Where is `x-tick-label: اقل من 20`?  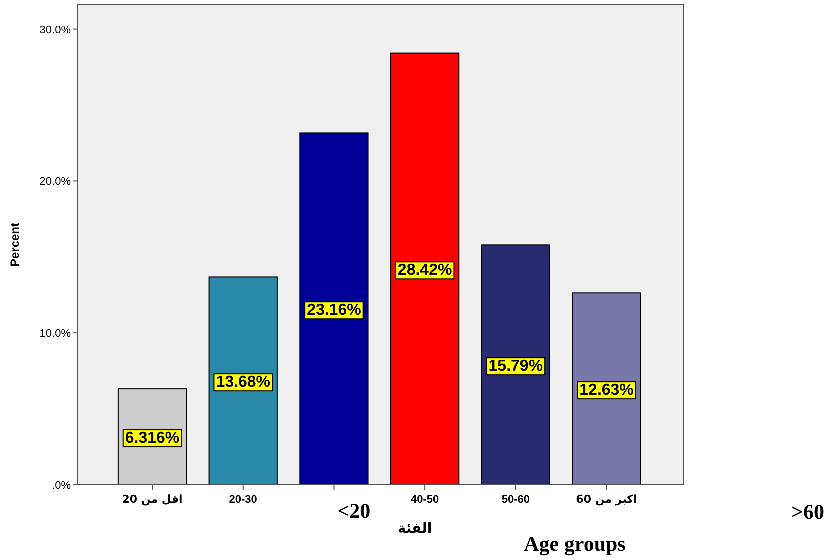 x-tick-label: اقل من 20 is located at coordinates (152, 499).